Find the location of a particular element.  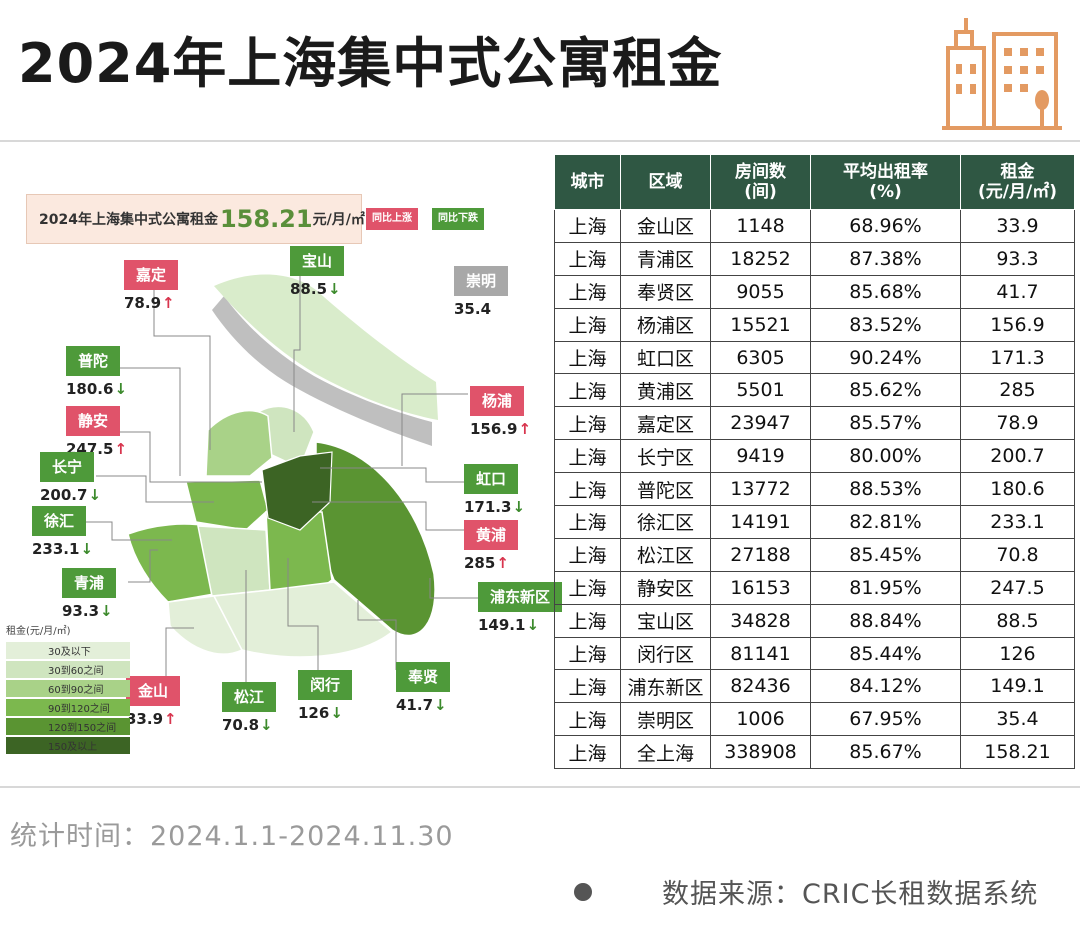

legend-chip-down: 同比下跌 is located at coordinates (458, 219).